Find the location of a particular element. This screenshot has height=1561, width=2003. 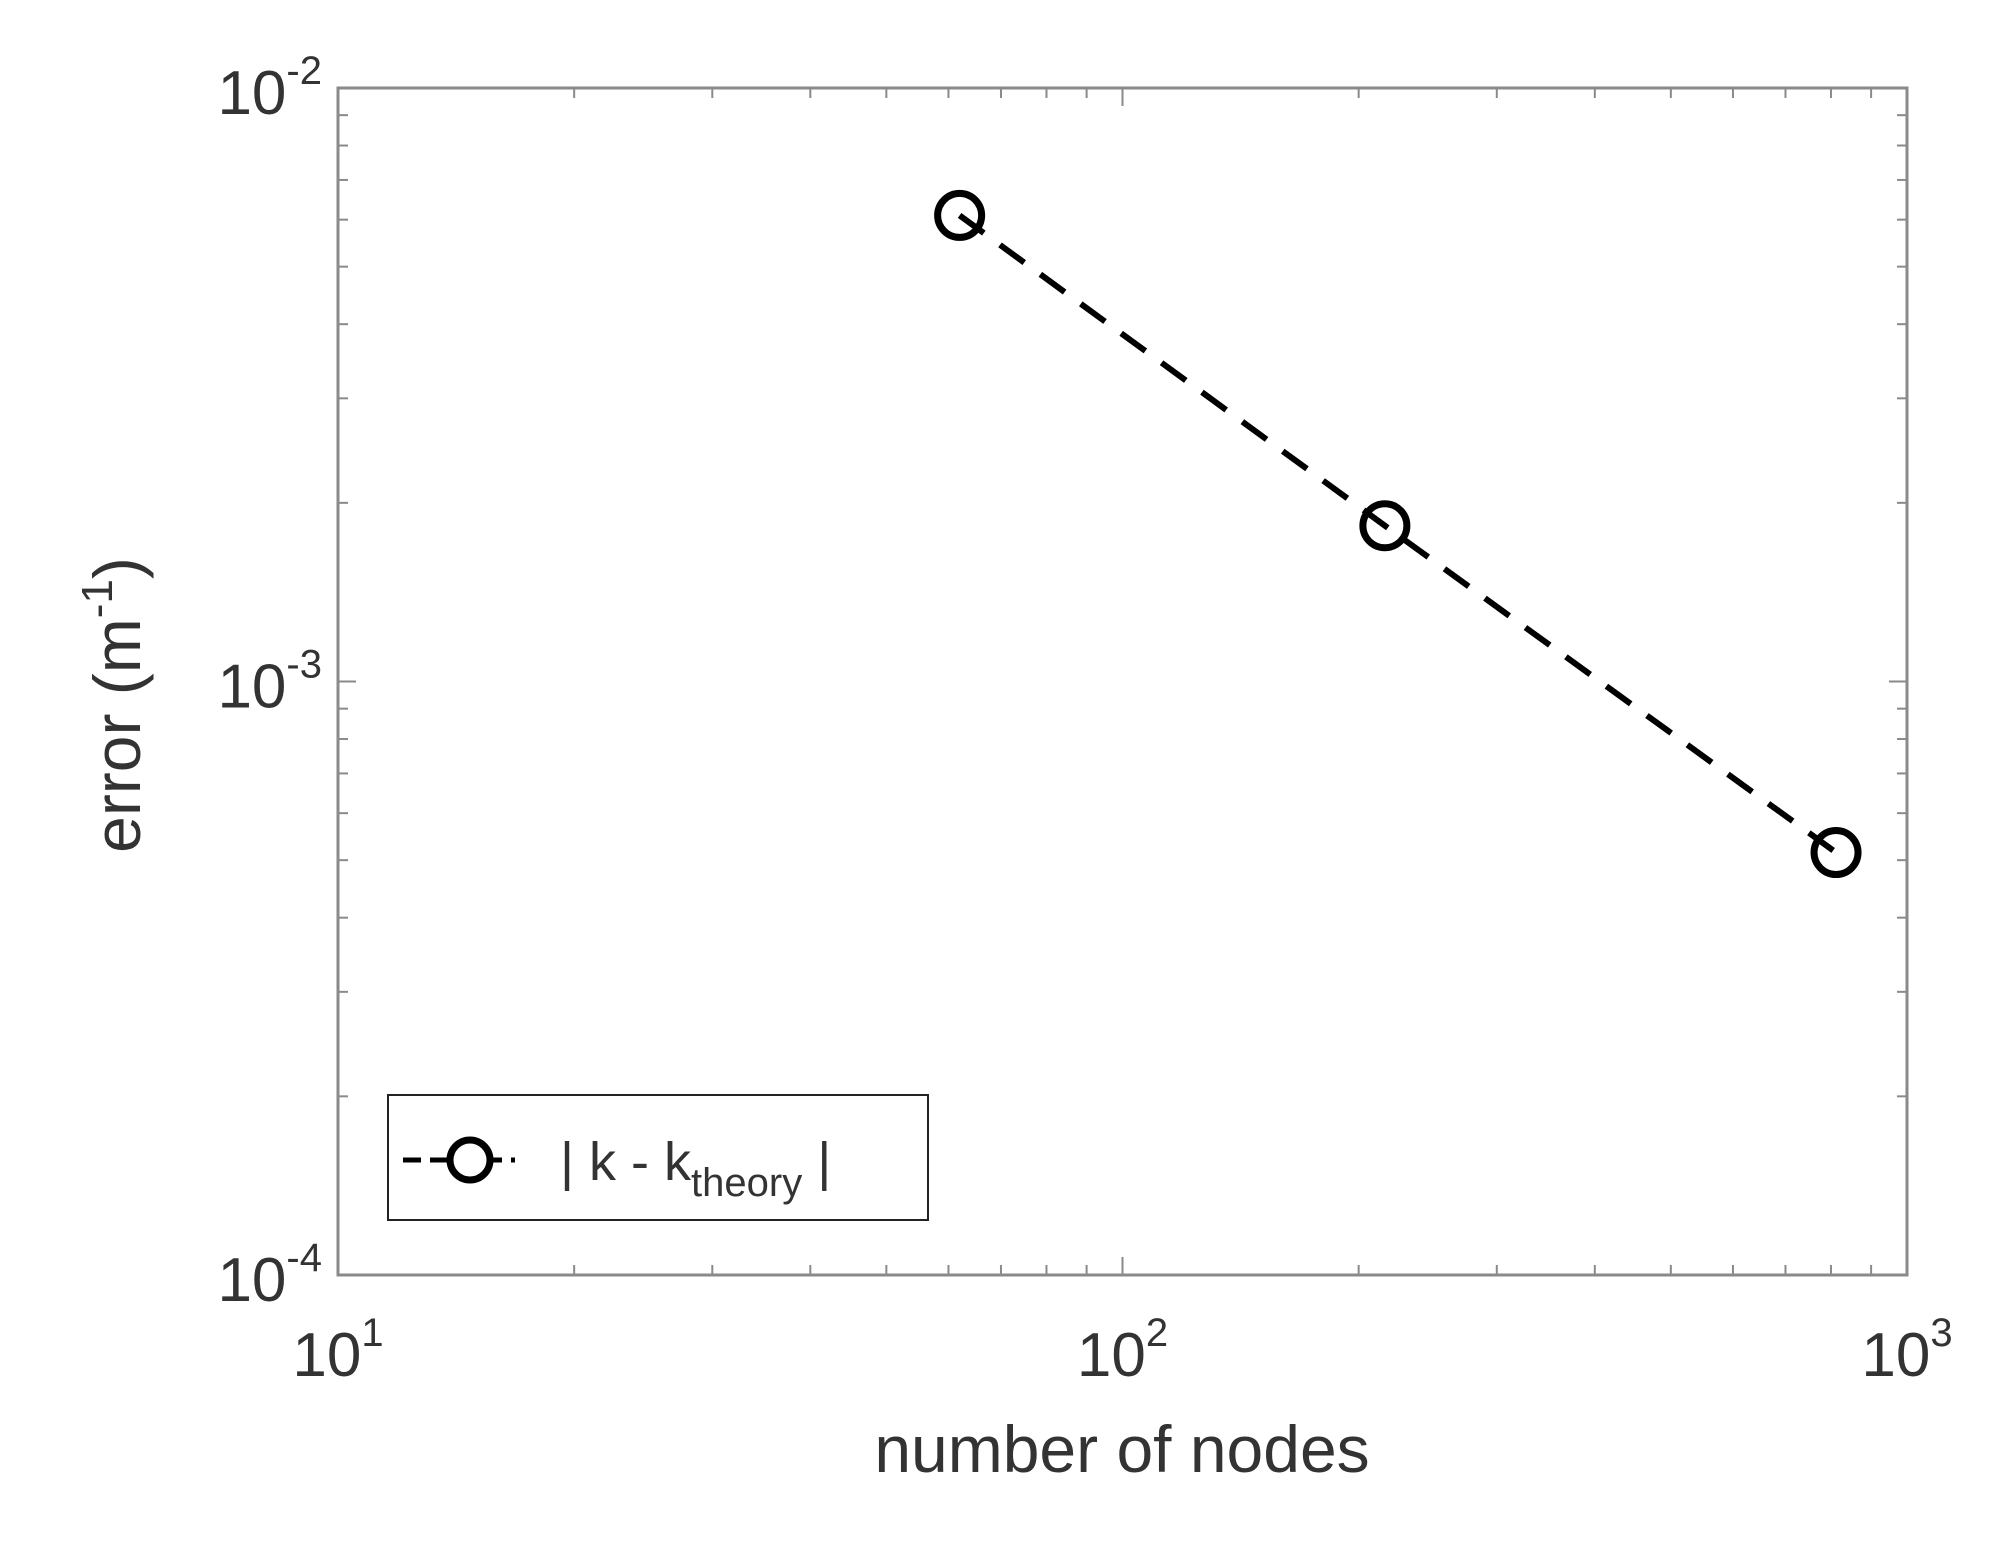

x-tick-label: 10² is located at coordinates (1122, 1350).